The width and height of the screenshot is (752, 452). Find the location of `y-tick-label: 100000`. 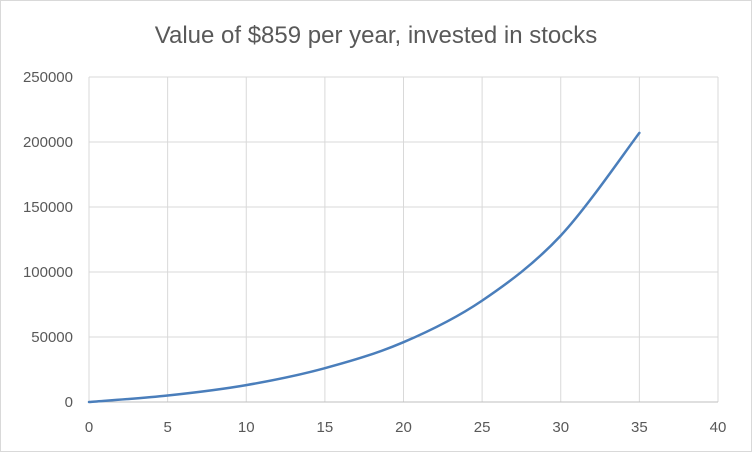

y-tick-label: 100000 is located at coordinates (48, 272).